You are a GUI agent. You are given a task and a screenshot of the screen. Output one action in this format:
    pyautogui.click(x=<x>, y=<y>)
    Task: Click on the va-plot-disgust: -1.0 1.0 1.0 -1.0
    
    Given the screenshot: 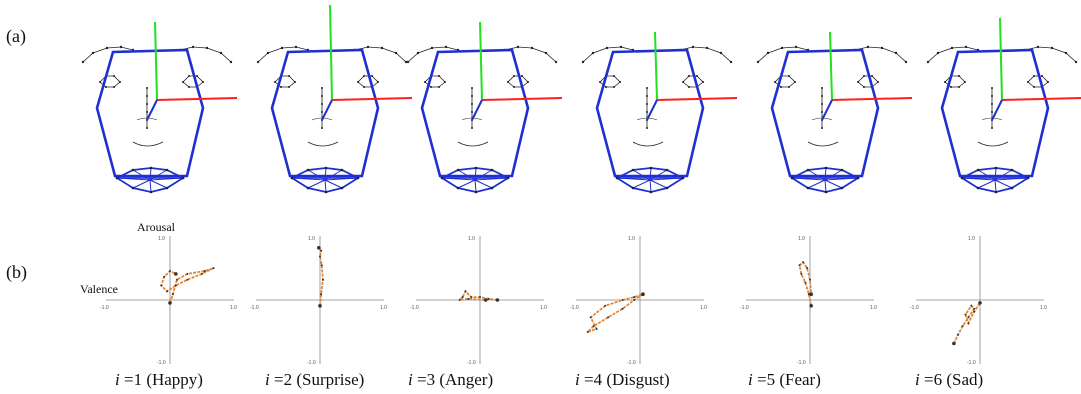 What is the action you would take?
    pyautogui.click(x=638, y=301)
    